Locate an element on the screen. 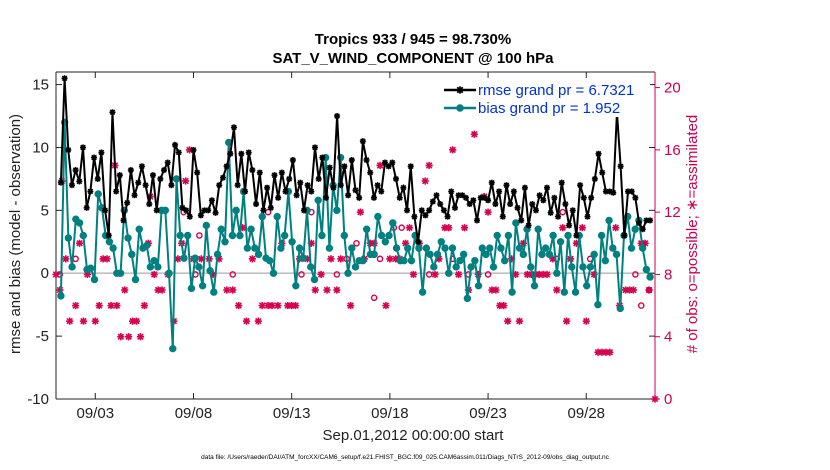 This screenshot has width=830, height=470. y-tick-label: 15 is located at coordinates (40, 85).